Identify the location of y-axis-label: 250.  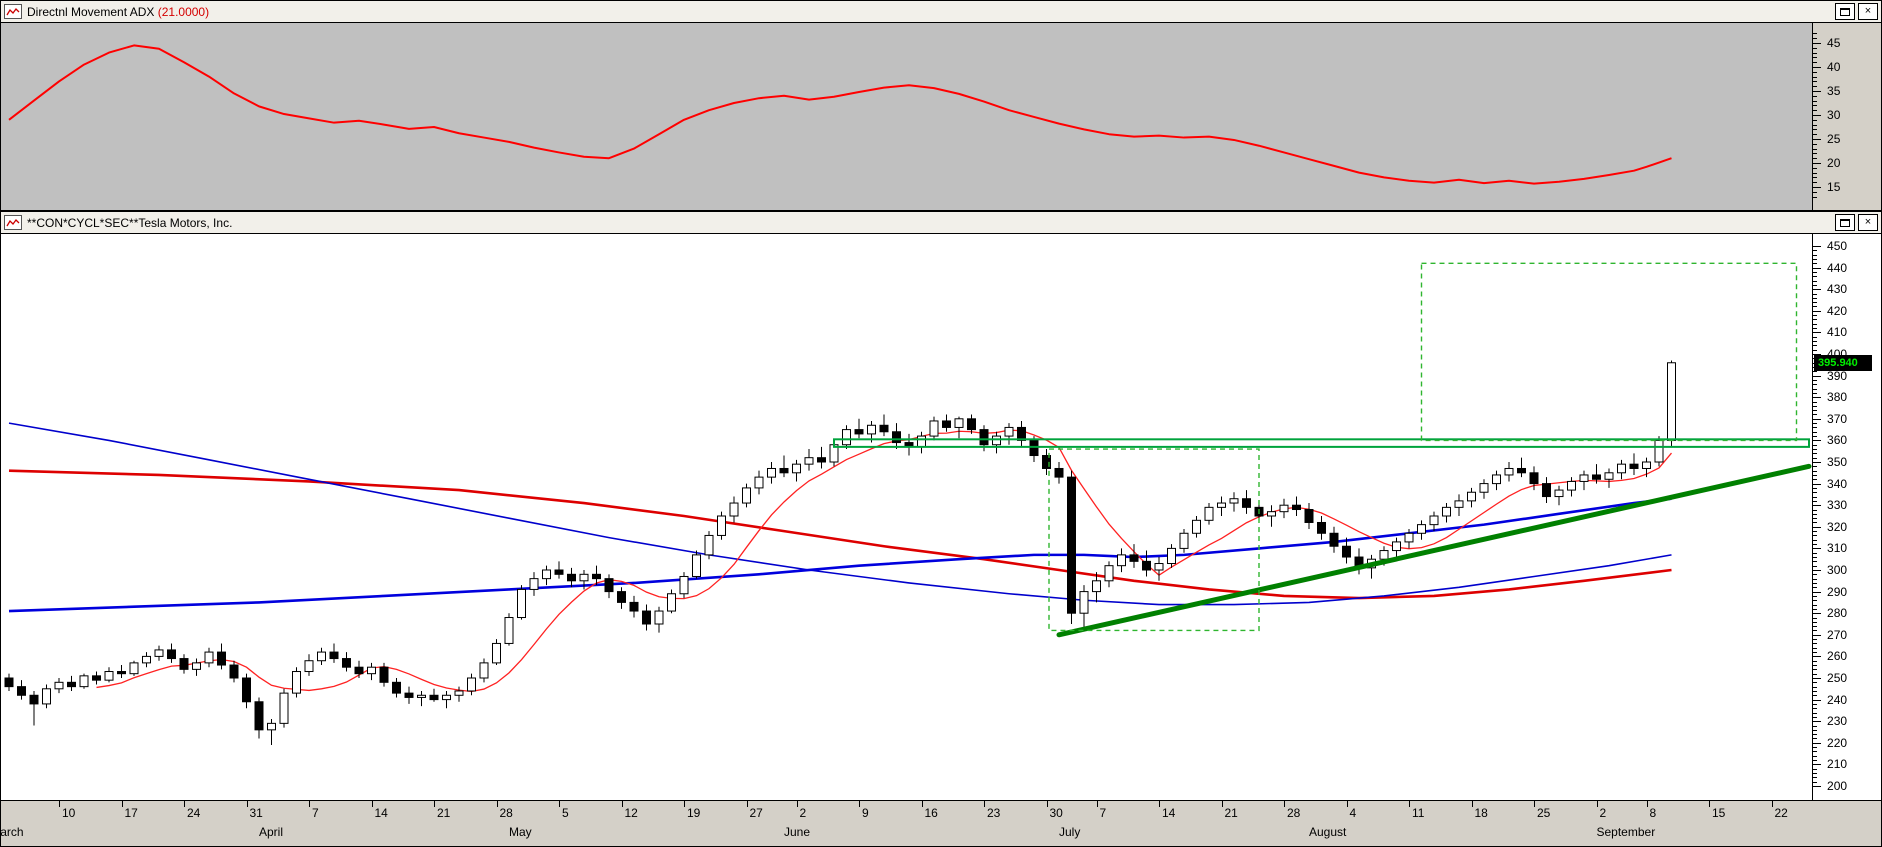
(1837, 678).